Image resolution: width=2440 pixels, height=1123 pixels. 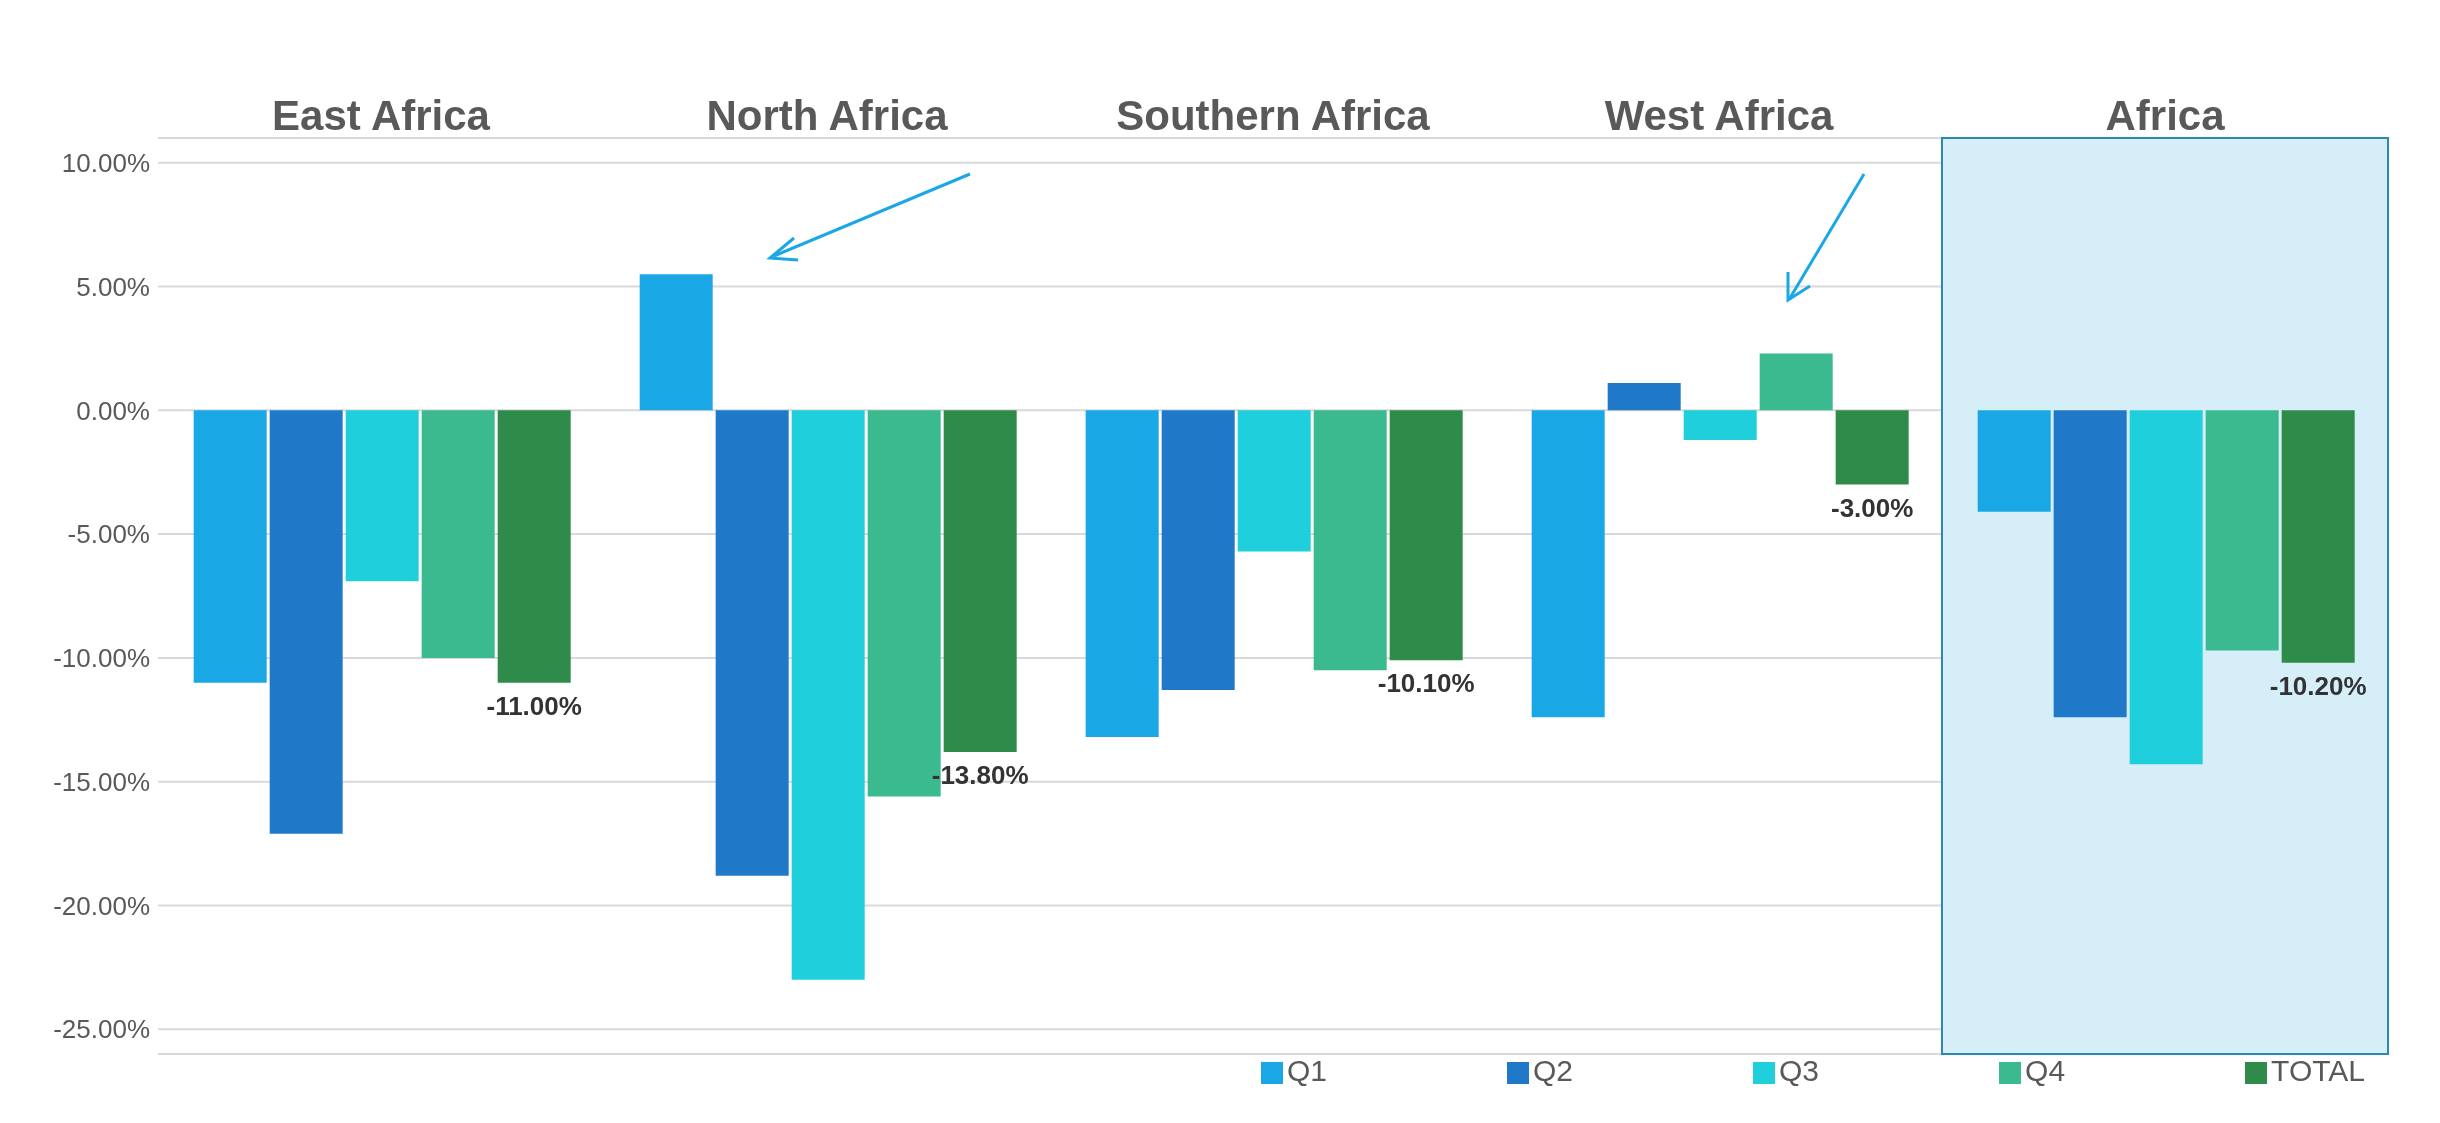 What do you see at coordinates (1306, 1070) in the screenshot?
I see `legend-label: Q1` at bounding box center [1306, 1070].